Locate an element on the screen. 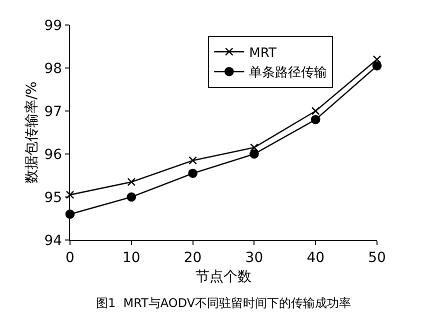  y-tick-label: 94 is located at coordinates (53, 240).